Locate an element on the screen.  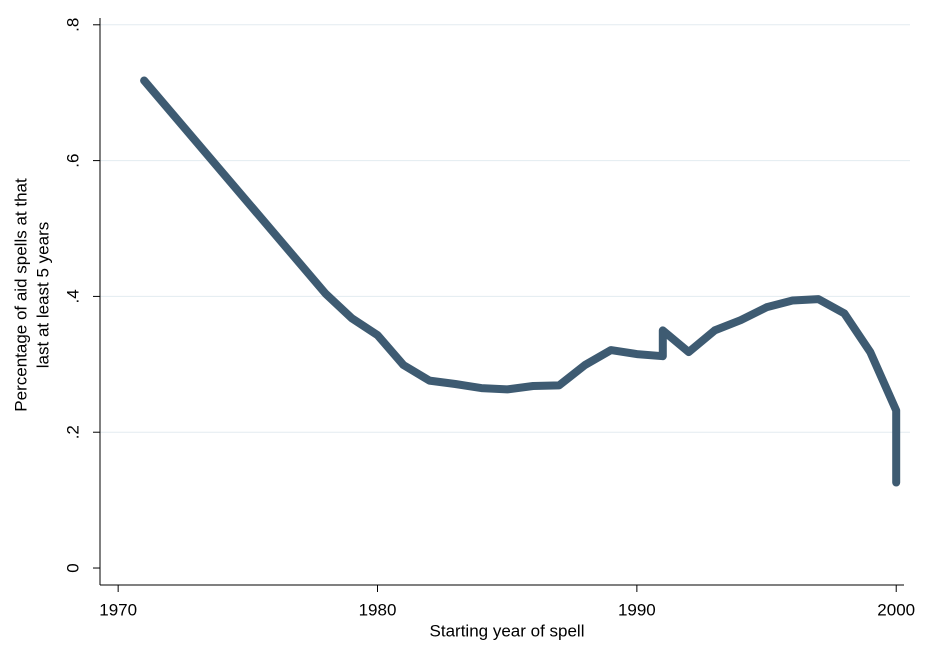
x-tick-label: 1980 is located at coordinates (378, 609).